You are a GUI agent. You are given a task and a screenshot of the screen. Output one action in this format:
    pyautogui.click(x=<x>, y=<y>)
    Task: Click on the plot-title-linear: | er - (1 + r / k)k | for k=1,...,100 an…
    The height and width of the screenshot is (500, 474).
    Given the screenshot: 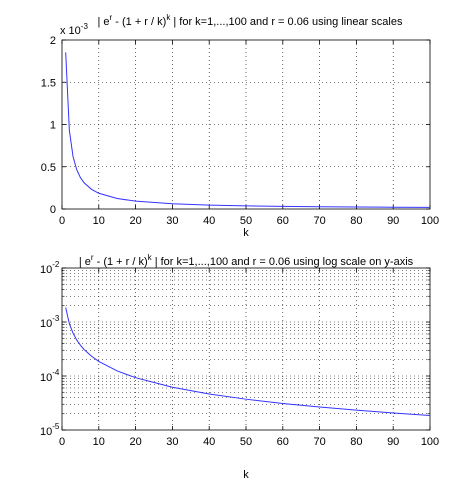 What is the action you would take?
    pyautogui.click(x=250, y=20)
    